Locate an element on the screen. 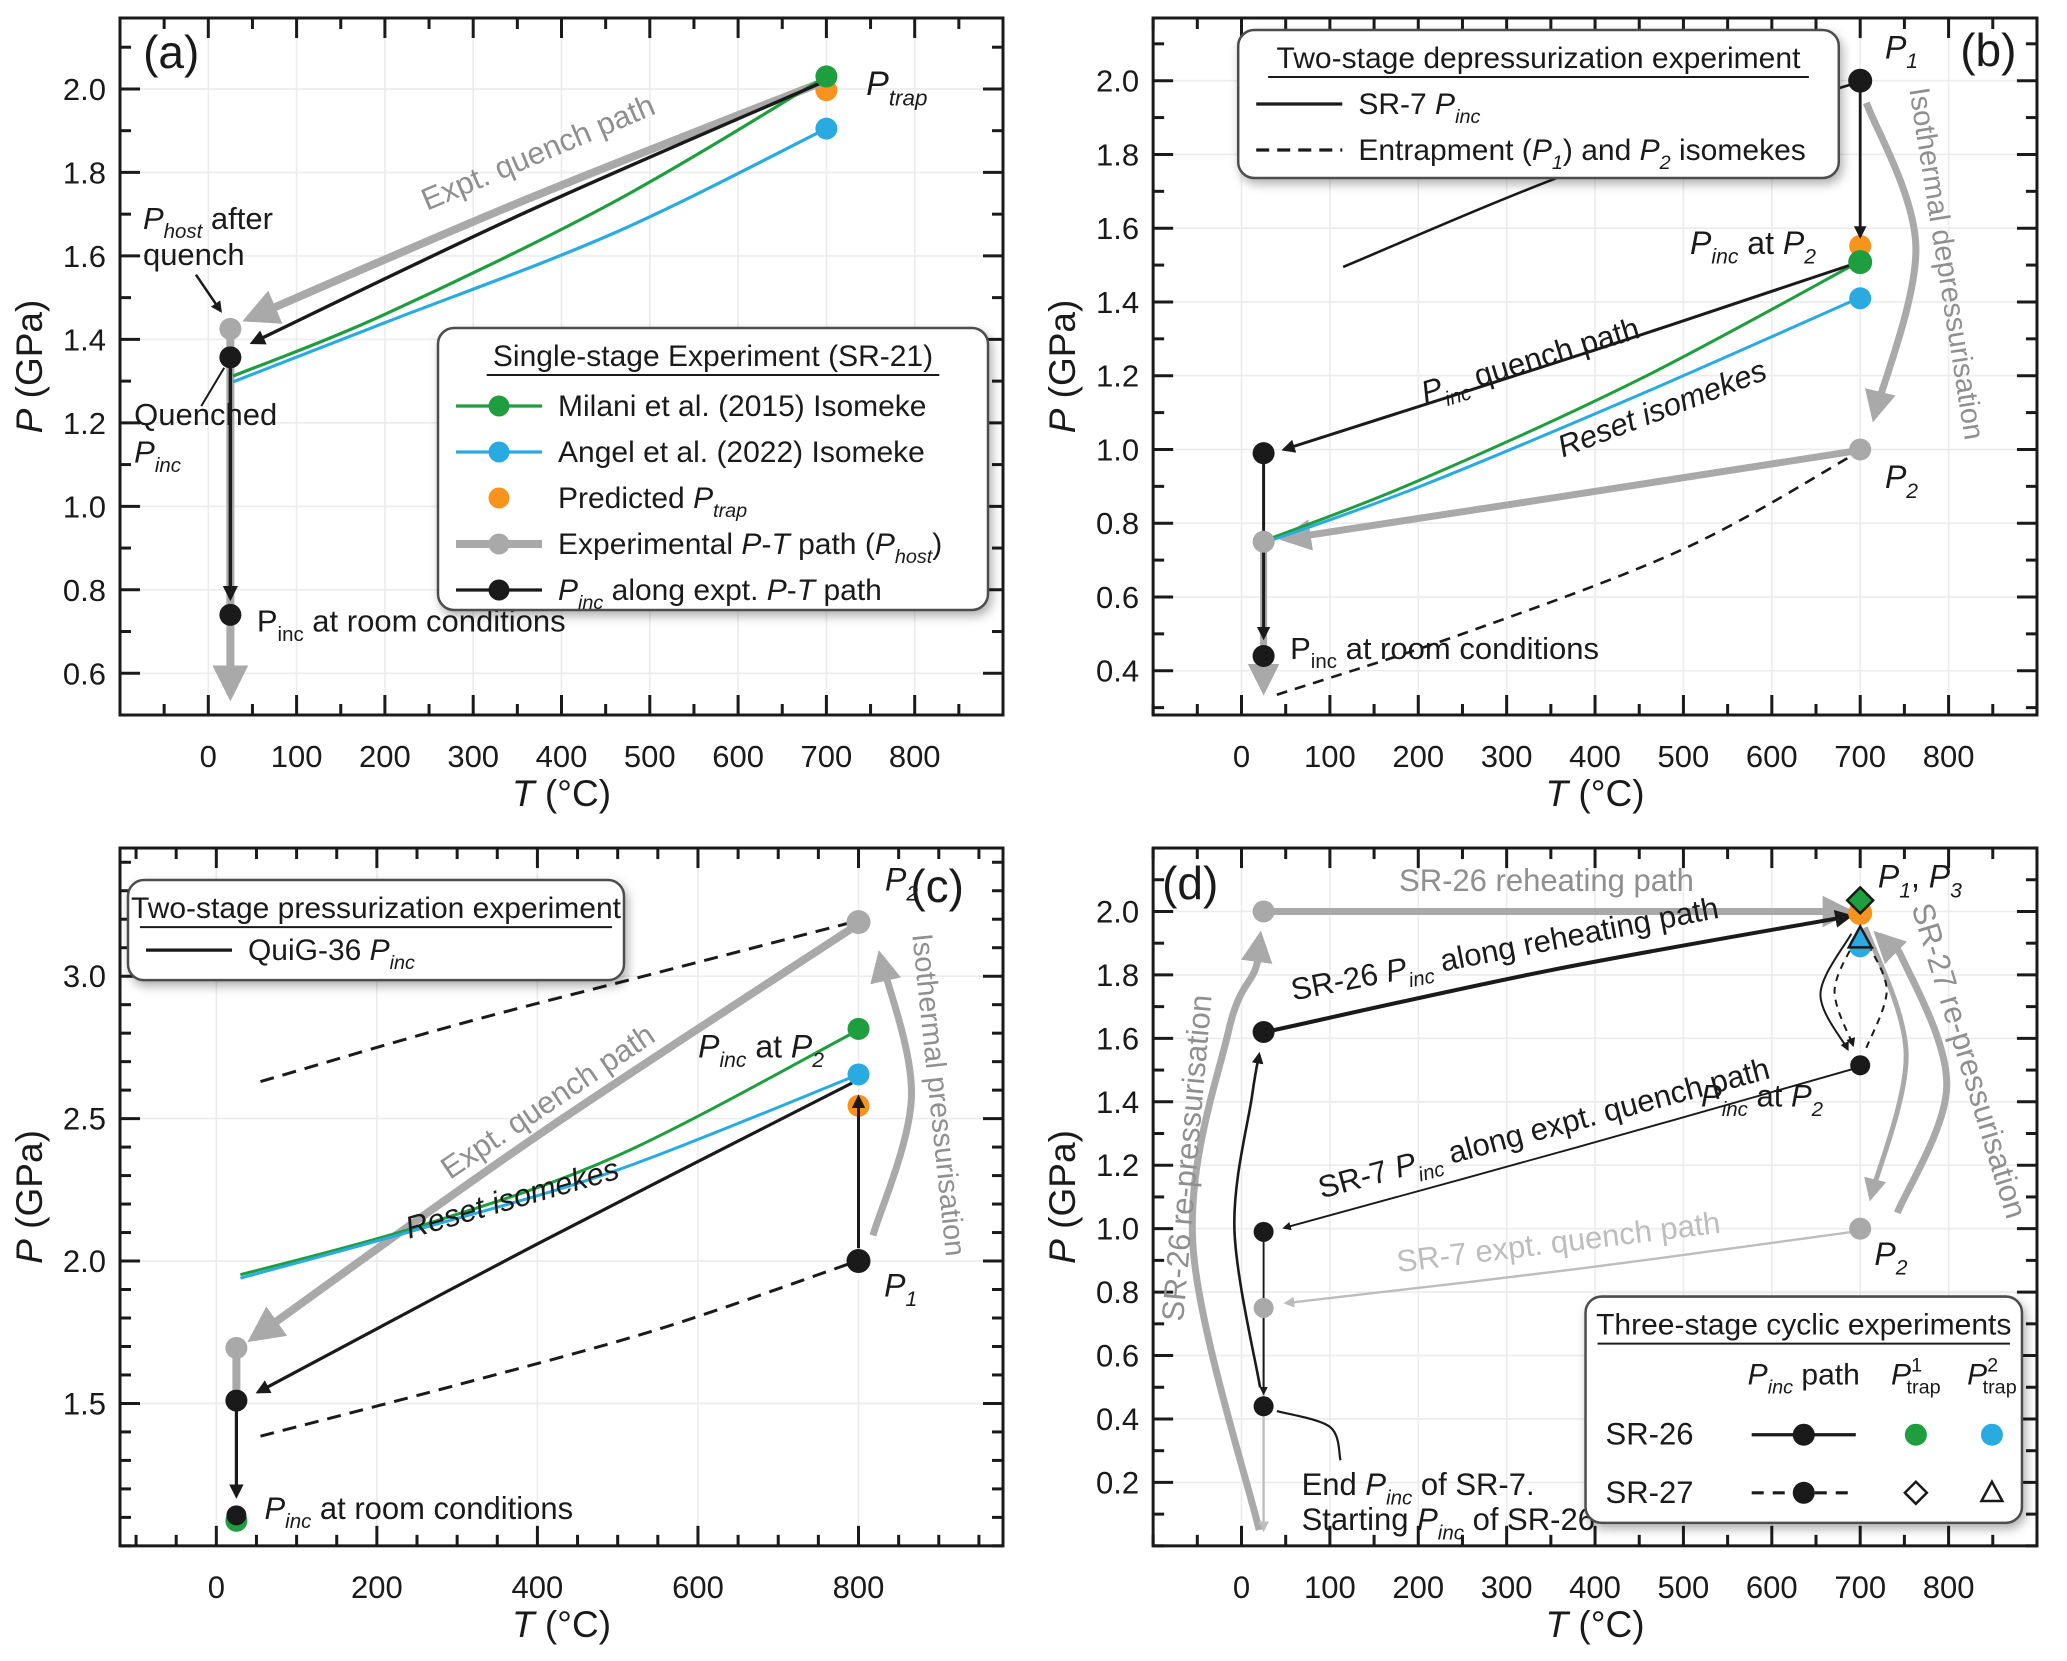 The image size is (2067, 1661). y-tick-label: 3.0 is located at coordinates (84, 976).